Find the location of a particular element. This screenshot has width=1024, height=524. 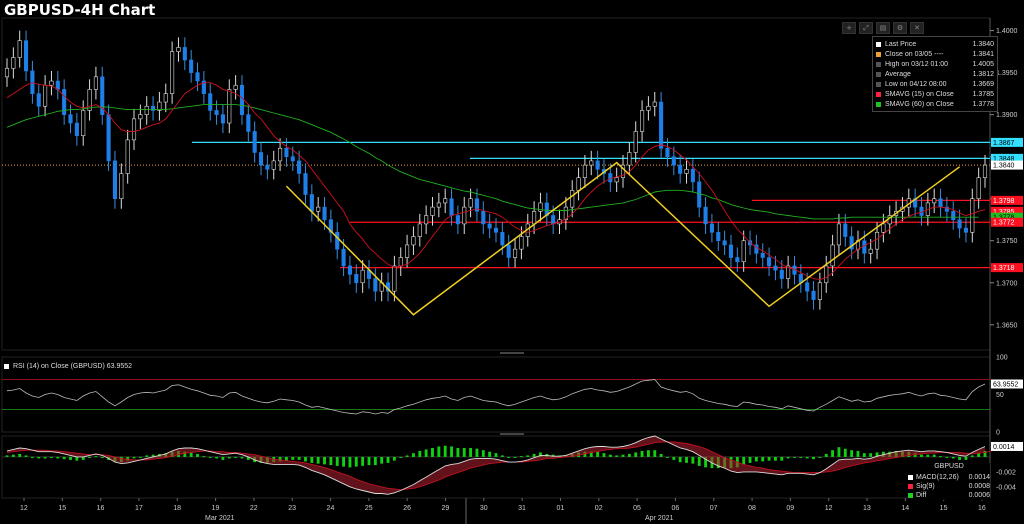

legend-item-average: Average 1.3812 is located at coordinates (935, 74).